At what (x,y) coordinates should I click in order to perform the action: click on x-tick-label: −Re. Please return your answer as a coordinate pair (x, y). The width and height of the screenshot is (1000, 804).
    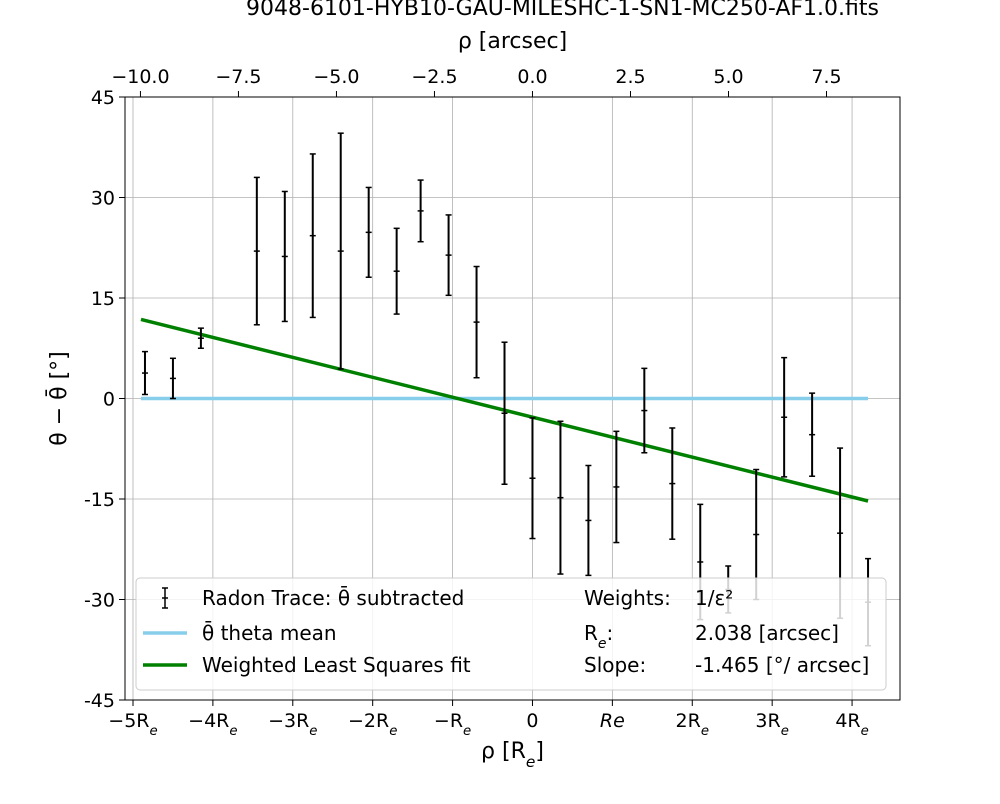
    Looking at the image, I should click on (452, 724).